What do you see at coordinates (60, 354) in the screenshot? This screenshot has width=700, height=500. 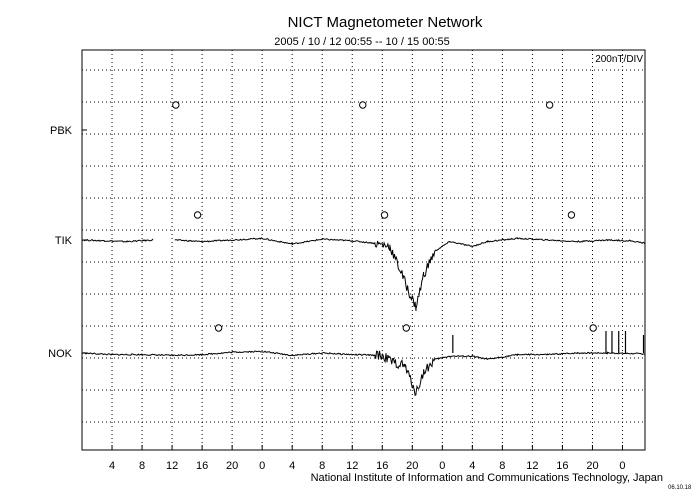 I see `station-label: NOK` at bounding box center [60, 354].